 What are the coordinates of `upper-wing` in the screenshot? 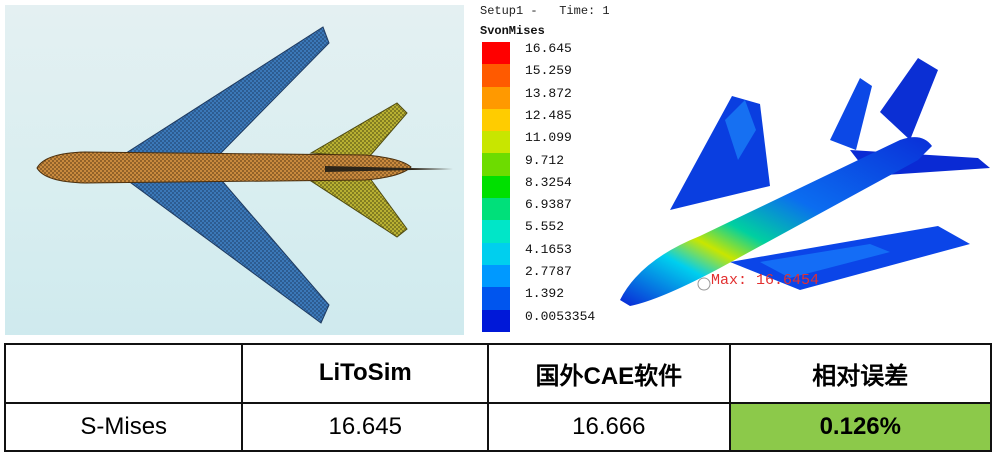 It's located at (225, 92).